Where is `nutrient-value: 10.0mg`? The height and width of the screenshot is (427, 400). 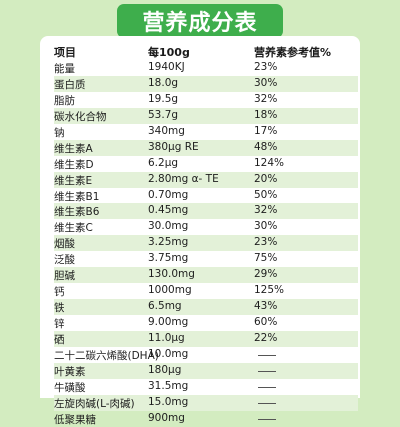 nutrient-value: 10.0mg is located at coordinates (168, 353).